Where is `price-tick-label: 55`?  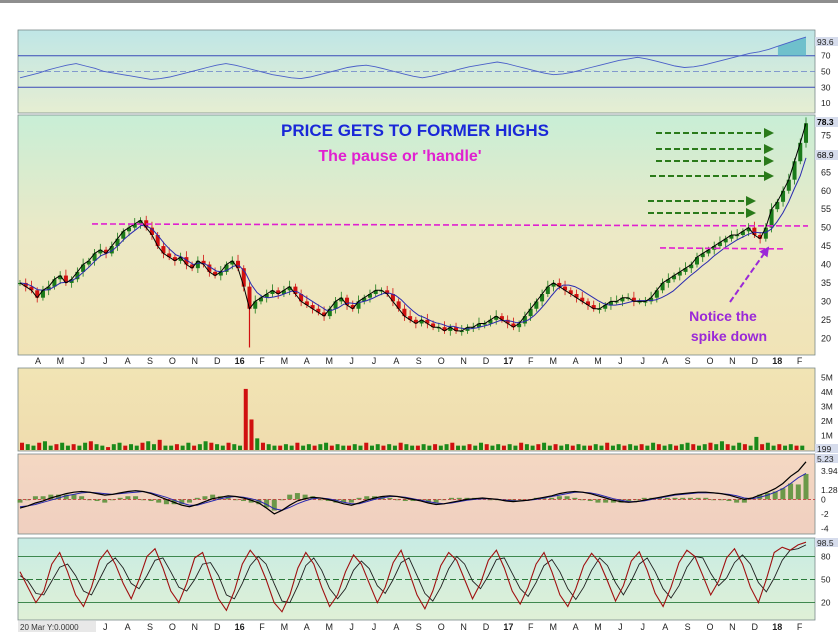
price-tick-label: 55 is located at coordinates (826, 209).